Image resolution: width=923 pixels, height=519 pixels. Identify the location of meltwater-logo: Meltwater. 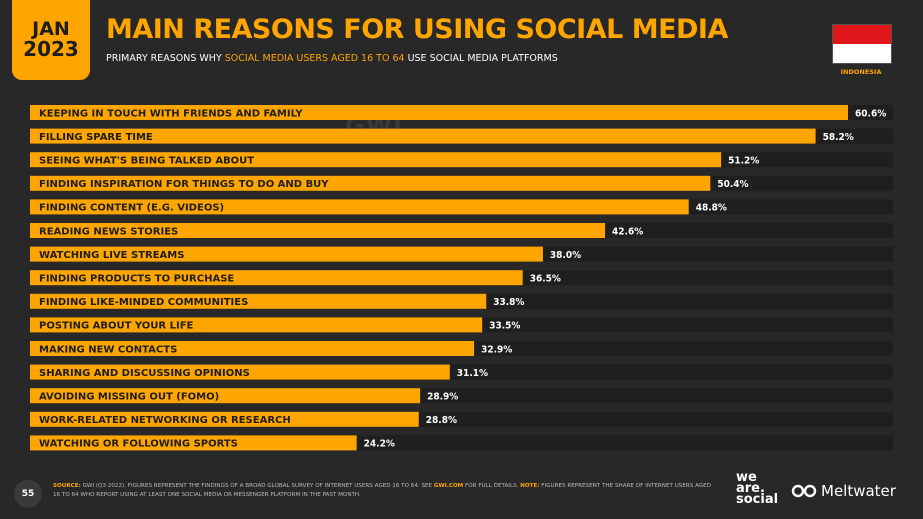
(843, 491).